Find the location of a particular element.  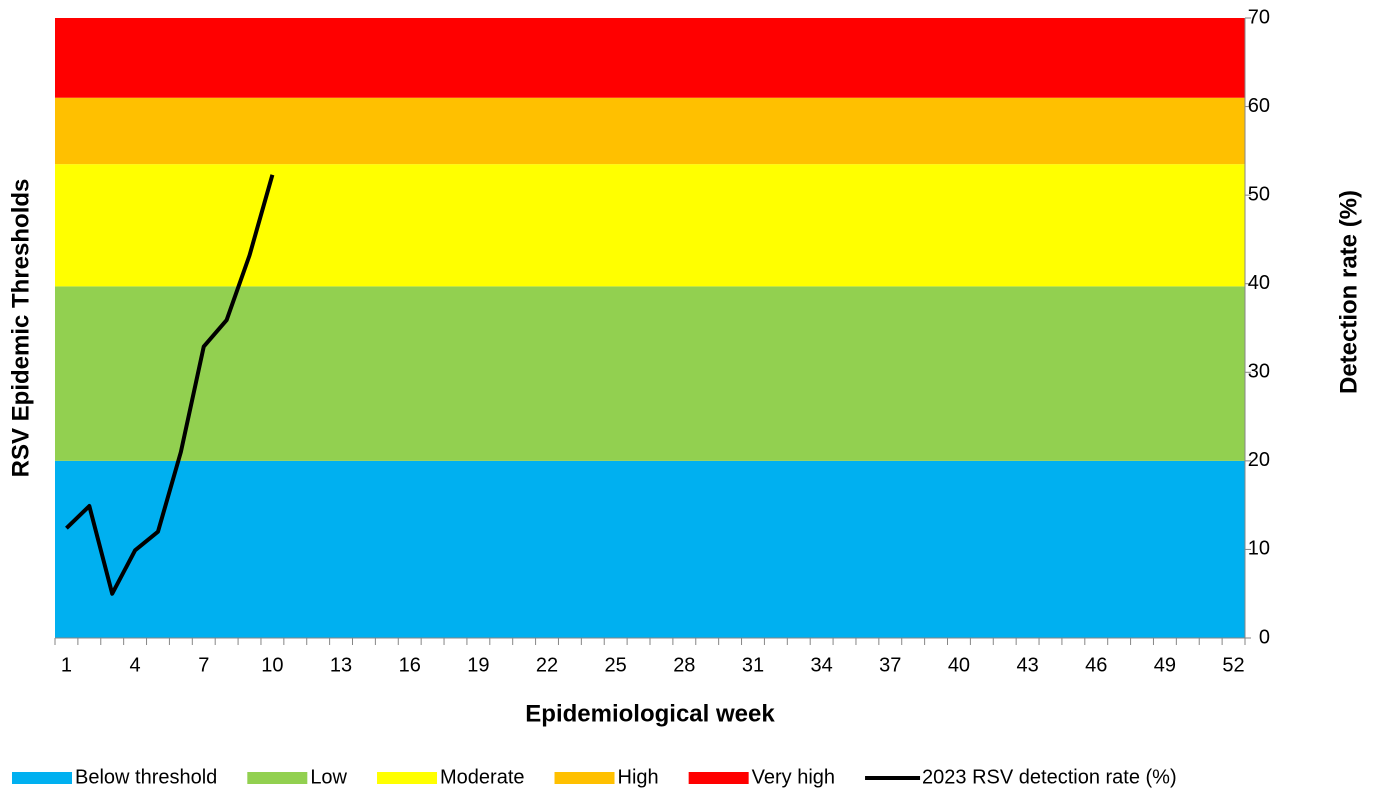

legend-label: Moderate is located at coordinates (482, 777).